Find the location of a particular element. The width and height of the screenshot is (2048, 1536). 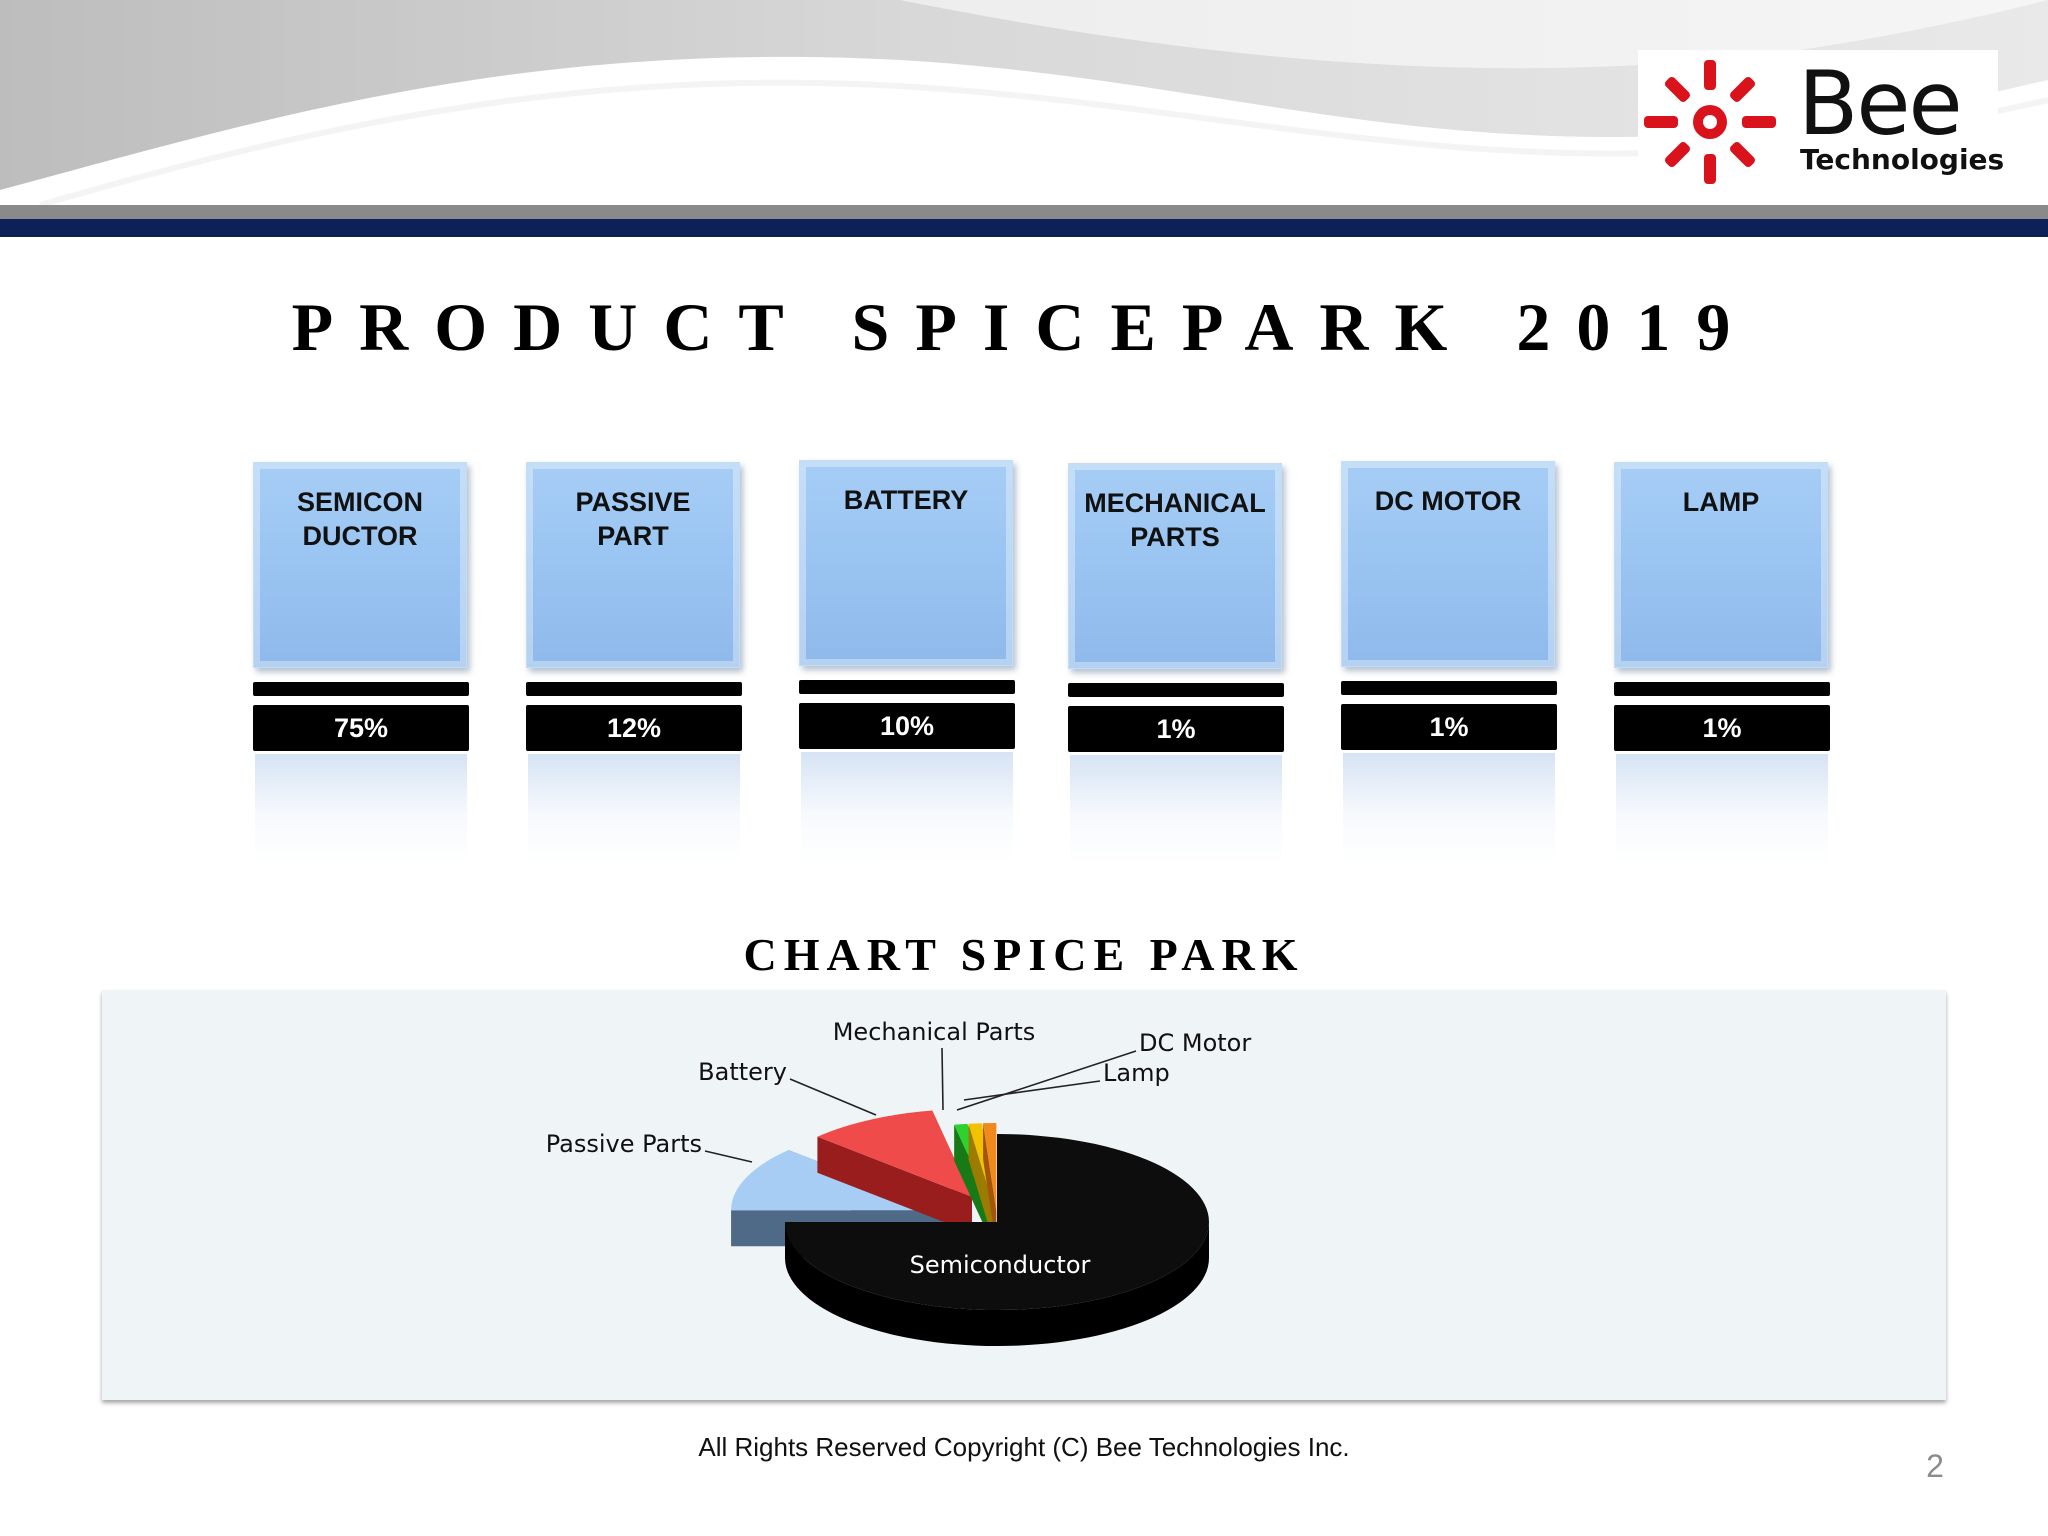

category-label-line: LAMP is located at coordinates (1721, 502).